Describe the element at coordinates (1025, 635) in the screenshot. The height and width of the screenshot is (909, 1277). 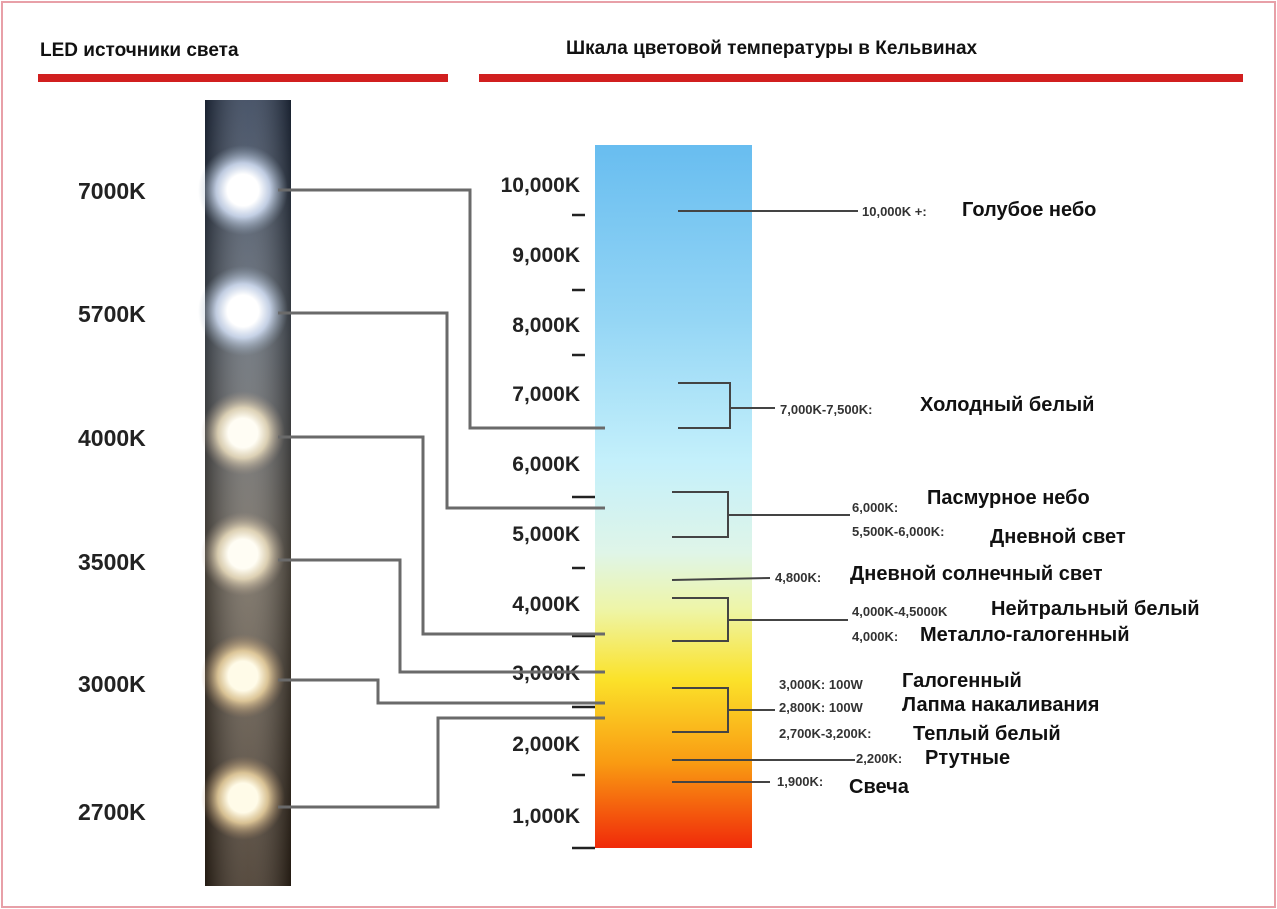
I see `annotation-label: Металло-галогенный` at that location.